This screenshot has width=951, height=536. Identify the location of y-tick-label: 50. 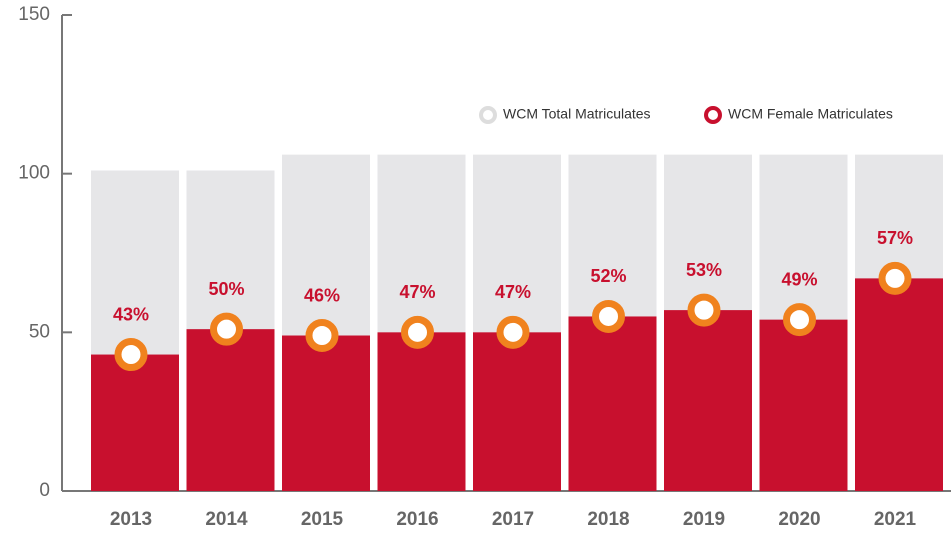
(39, 331).